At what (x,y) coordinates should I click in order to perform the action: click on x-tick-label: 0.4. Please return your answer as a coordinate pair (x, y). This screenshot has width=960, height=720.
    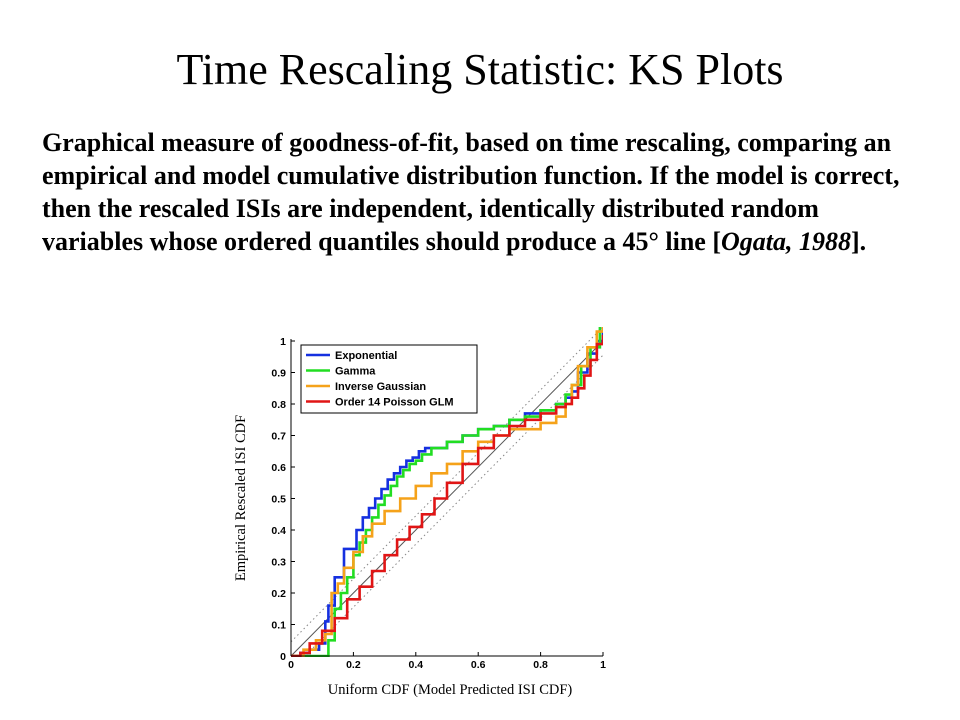
    Looking at the image, I should click on (415, 665).